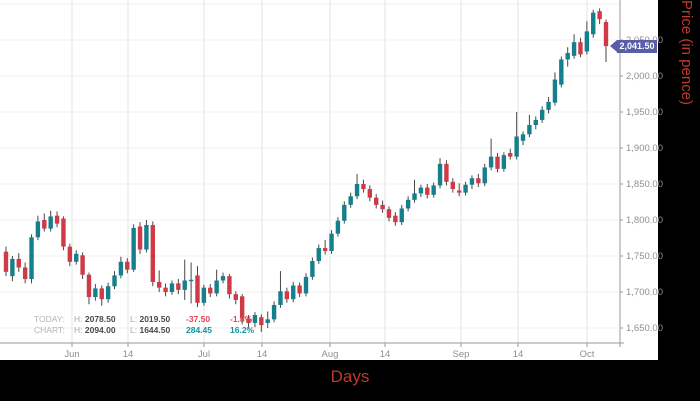  I want to click on x-tick-label: Sep, so click(461, 354).